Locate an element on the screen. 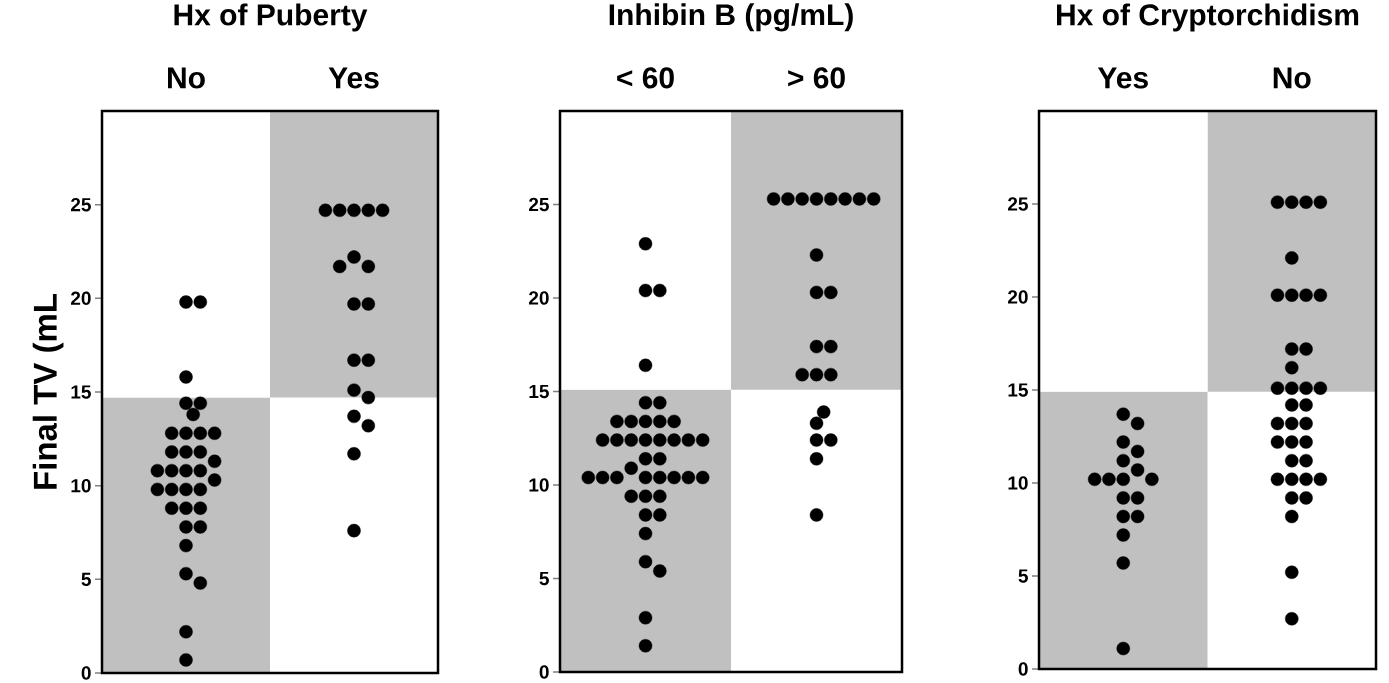 The image size is (1389, 683). x-tick-label: > 60 is located at coordinates (816, 78).